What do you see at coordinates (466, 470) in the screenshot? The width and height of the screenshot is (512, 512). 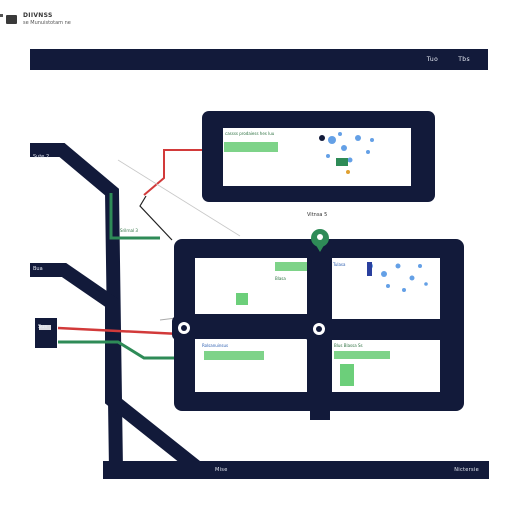 I see `footer-label-right: Nictersie` at bounding box center [466, 470].